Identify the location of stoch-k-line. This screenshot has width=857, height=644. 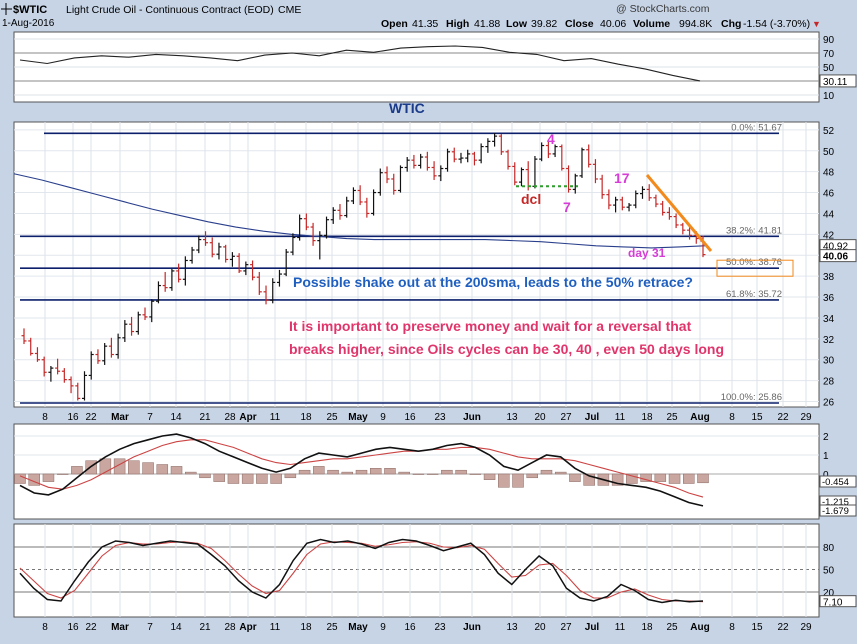
(361, 571).